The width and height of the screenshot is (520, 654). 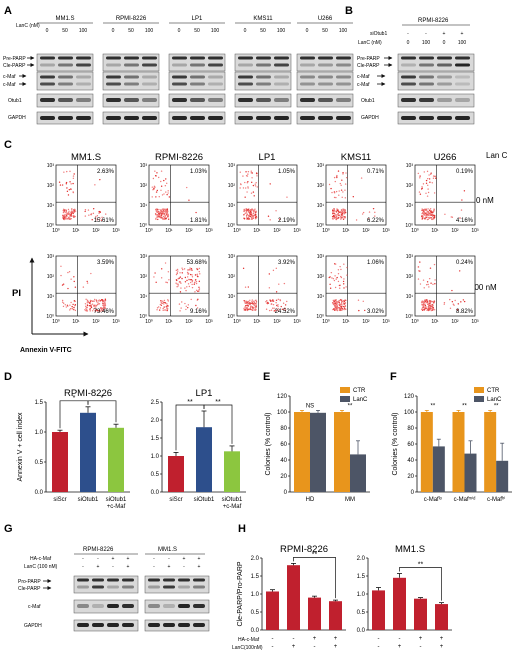 I want to click on chartE-sig-0: NS, so click(x=310, y=406).